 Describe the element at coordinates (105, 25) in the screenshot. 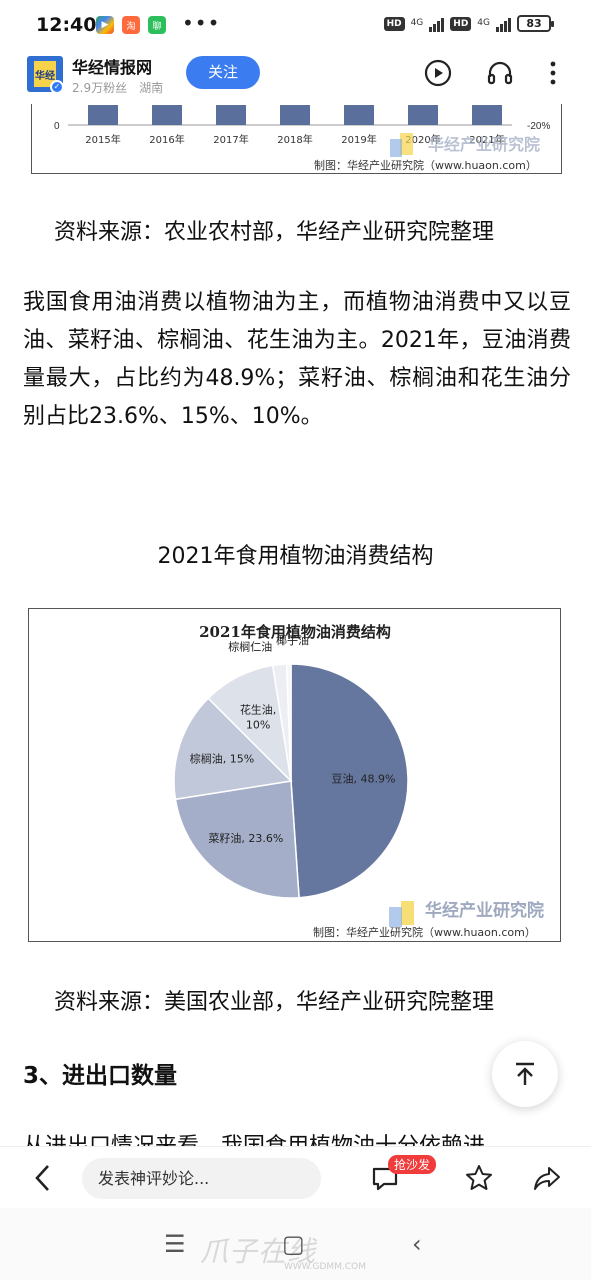

I see `play-store-icon: ▶` at that location.